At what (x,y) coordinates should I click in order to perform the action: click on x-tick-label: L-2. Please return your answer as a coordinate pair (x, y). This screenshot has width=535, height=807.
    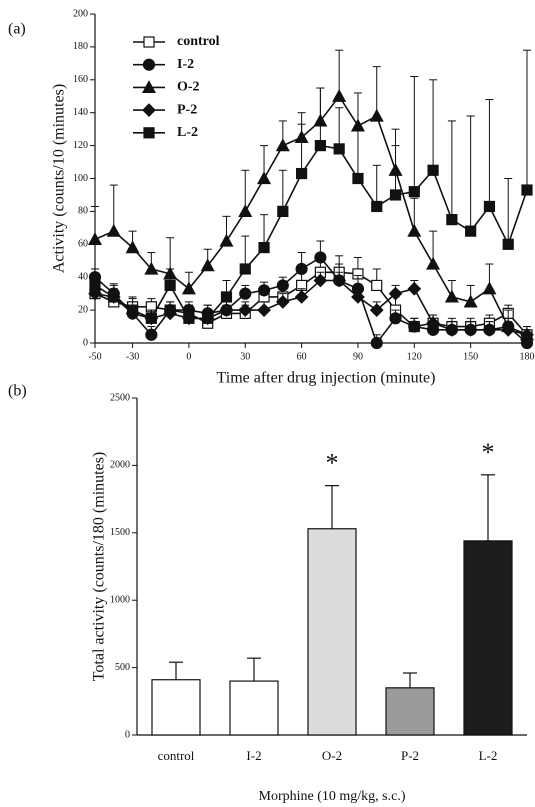
    Looking at the image, I should click on (488, 755).